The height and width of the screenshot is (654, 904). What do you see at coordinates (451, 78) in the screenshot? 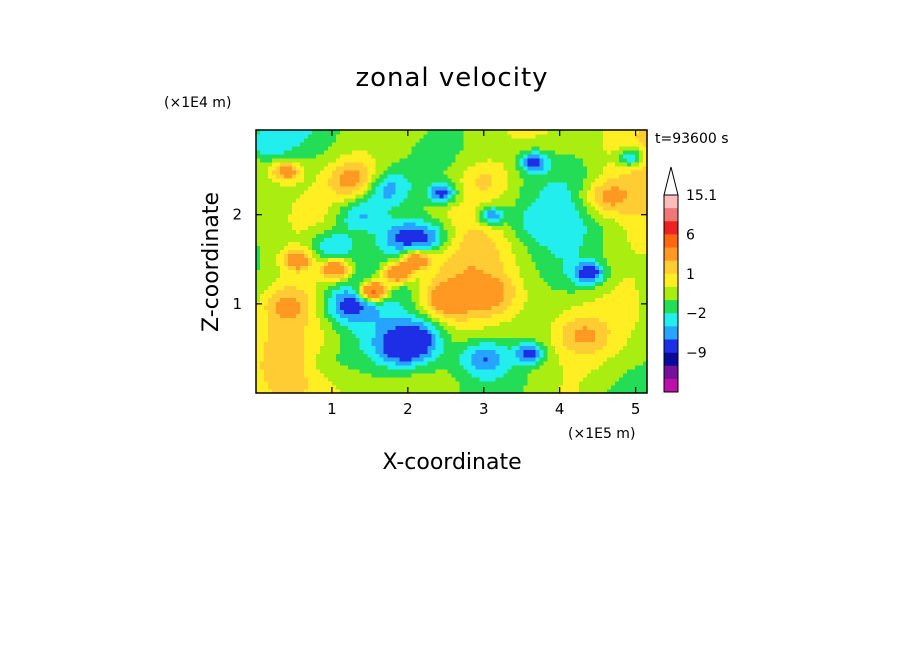
I see `chart-title: zonal velocity` at bounding box center [451, 78].